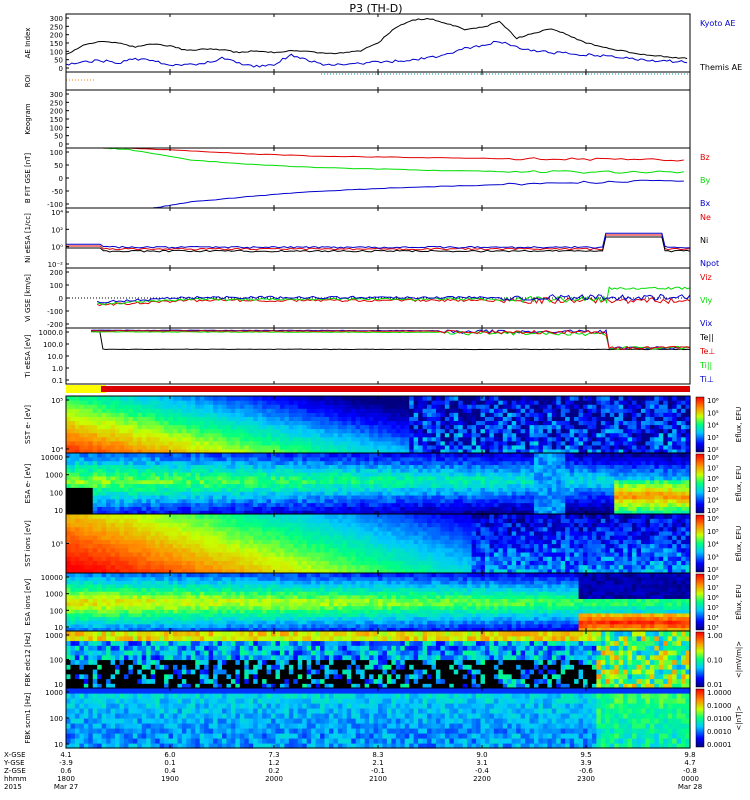  What do you see at coordinates (57, 248) in the screenshot?
I see `ytick-label-density: 10⁰` at bounding box center [57, 248].